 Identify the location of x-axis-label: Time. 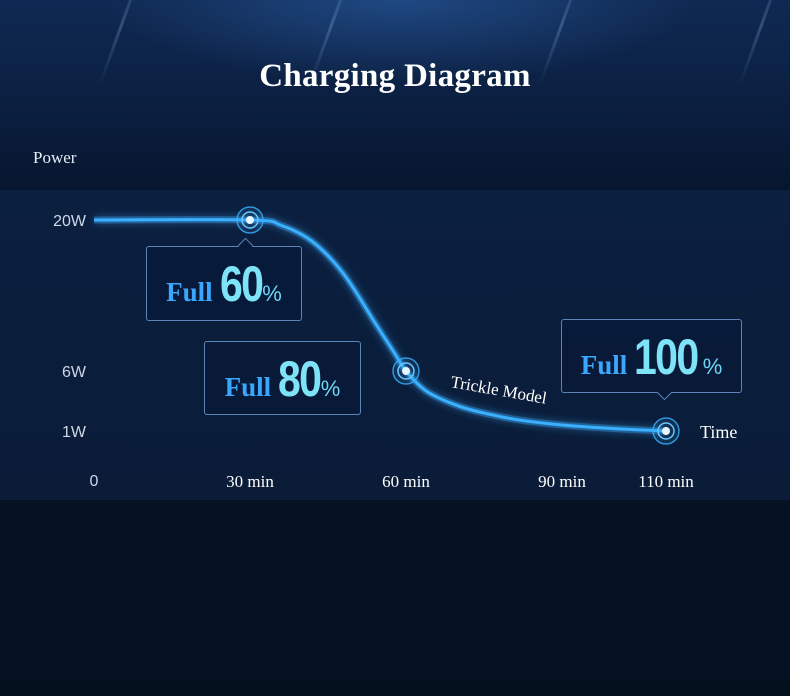
(718, 432).